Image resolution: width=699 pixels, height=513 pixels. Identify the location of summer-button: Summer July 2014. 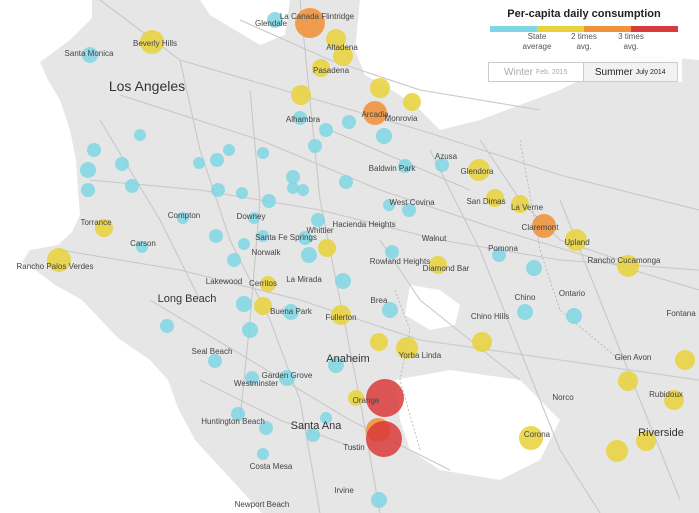
(630, 72).